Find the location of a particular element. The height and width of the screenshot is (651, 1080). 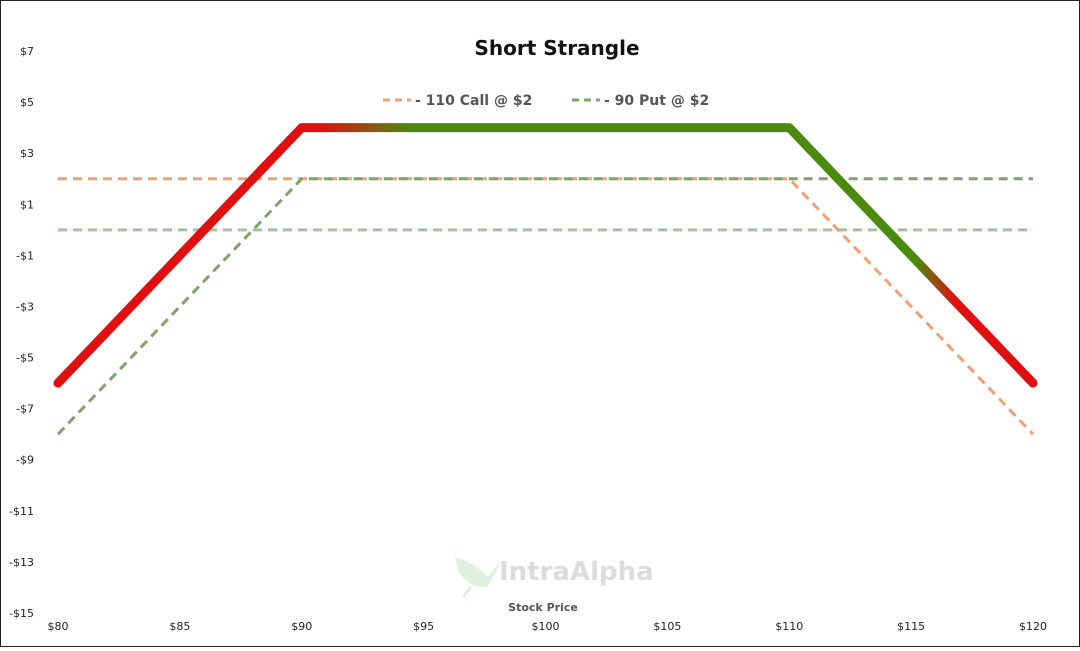

x-tick-label: $110 is located at coordinates (789, 626).